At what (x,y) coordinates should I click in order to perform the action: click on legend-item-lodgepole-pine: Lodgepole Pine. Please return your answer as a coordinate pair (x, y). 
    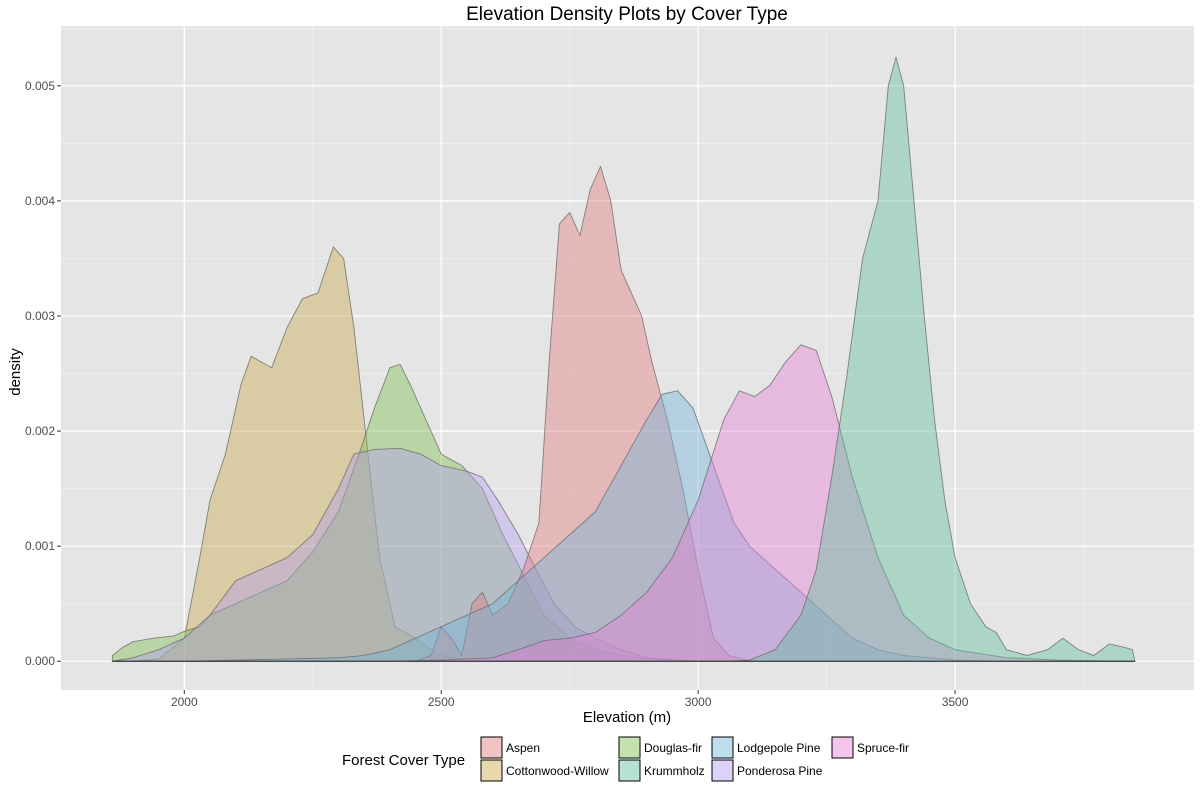
    Looking at the image, I should click on (766, 747).